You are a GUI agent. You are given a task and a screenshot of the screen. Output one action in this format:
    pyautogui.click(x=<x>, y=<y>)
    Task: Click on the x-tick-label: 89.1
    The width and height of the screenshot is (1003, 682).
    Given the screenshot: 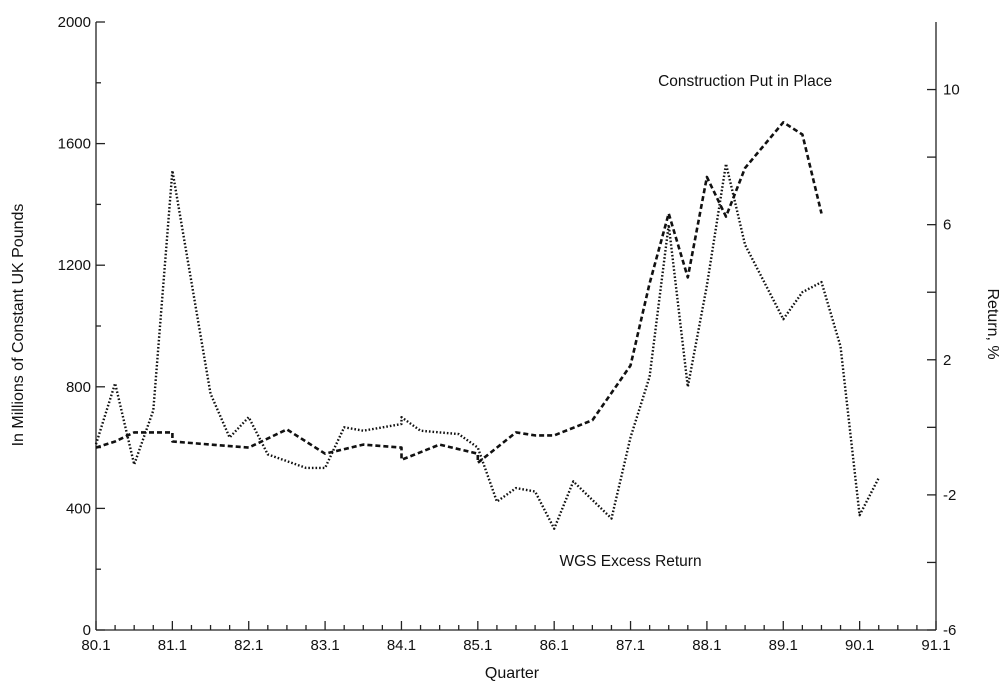 What is the action you would take?
    pyautogui.click(x=783, y=645)
    